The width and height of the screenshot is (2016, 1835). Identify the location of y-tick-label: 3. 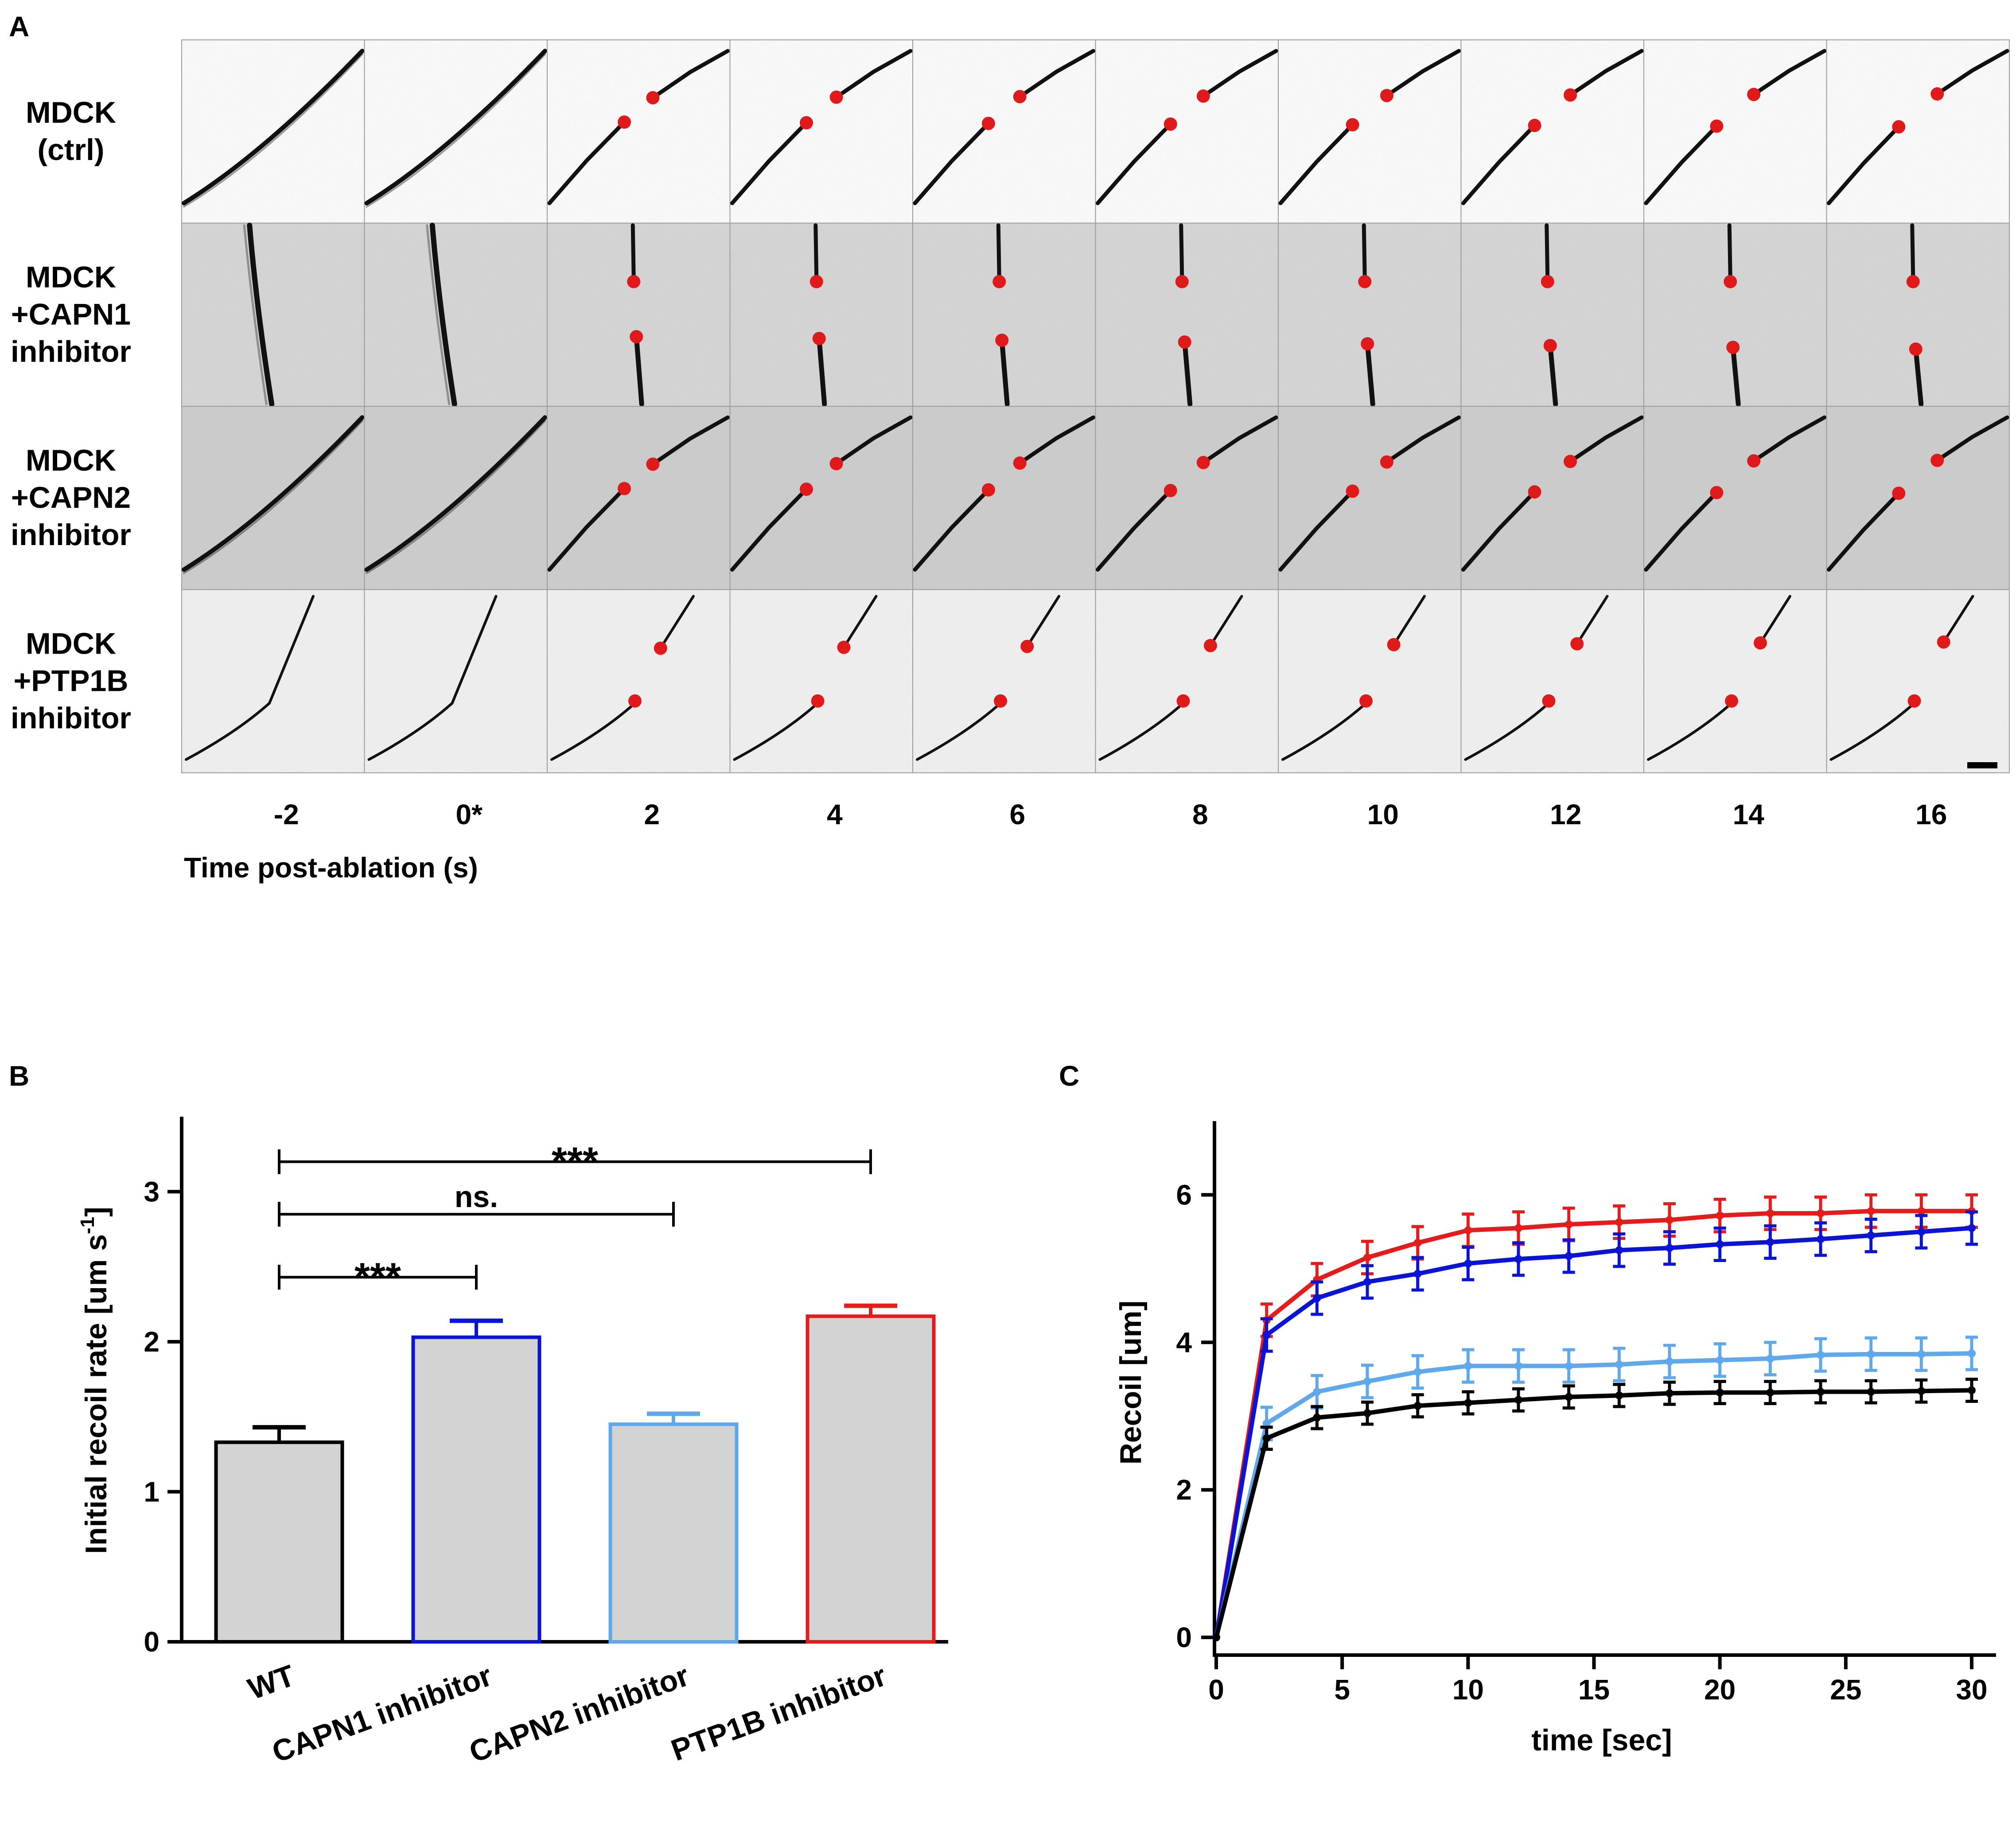
(152, 1192).